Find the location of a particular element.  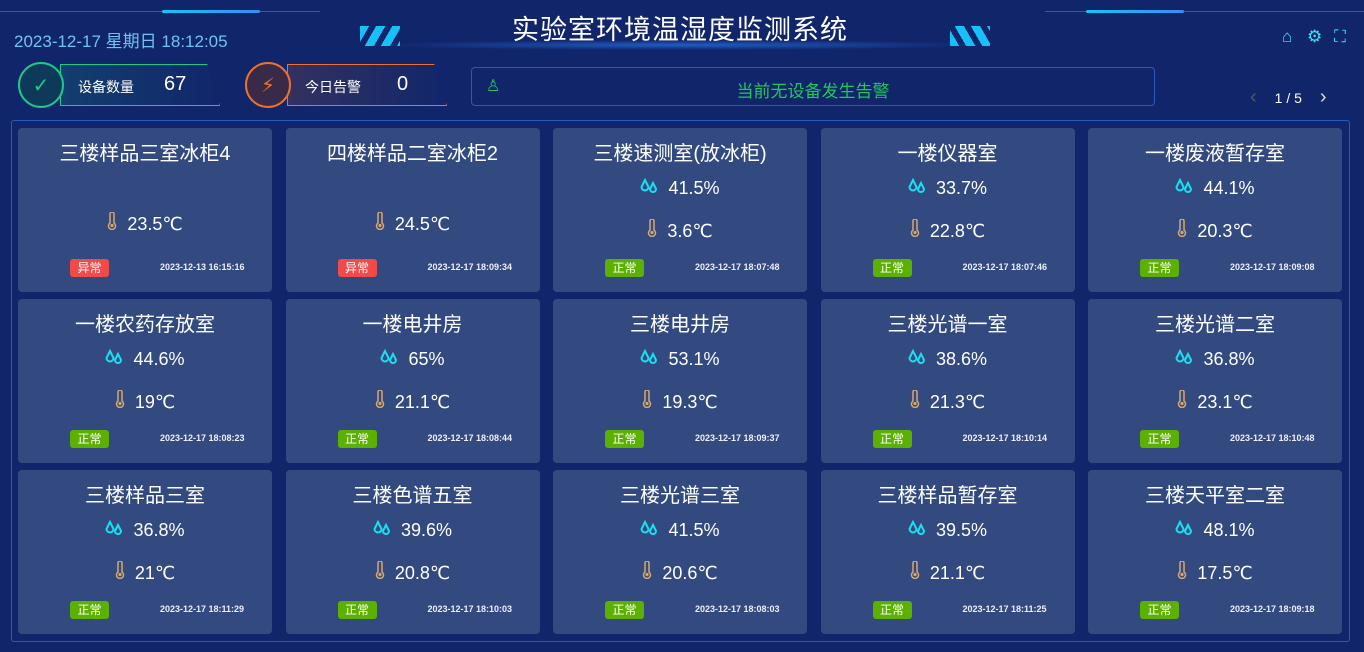

humidity-value: 36.8% is located at coordinates (1229, 359).